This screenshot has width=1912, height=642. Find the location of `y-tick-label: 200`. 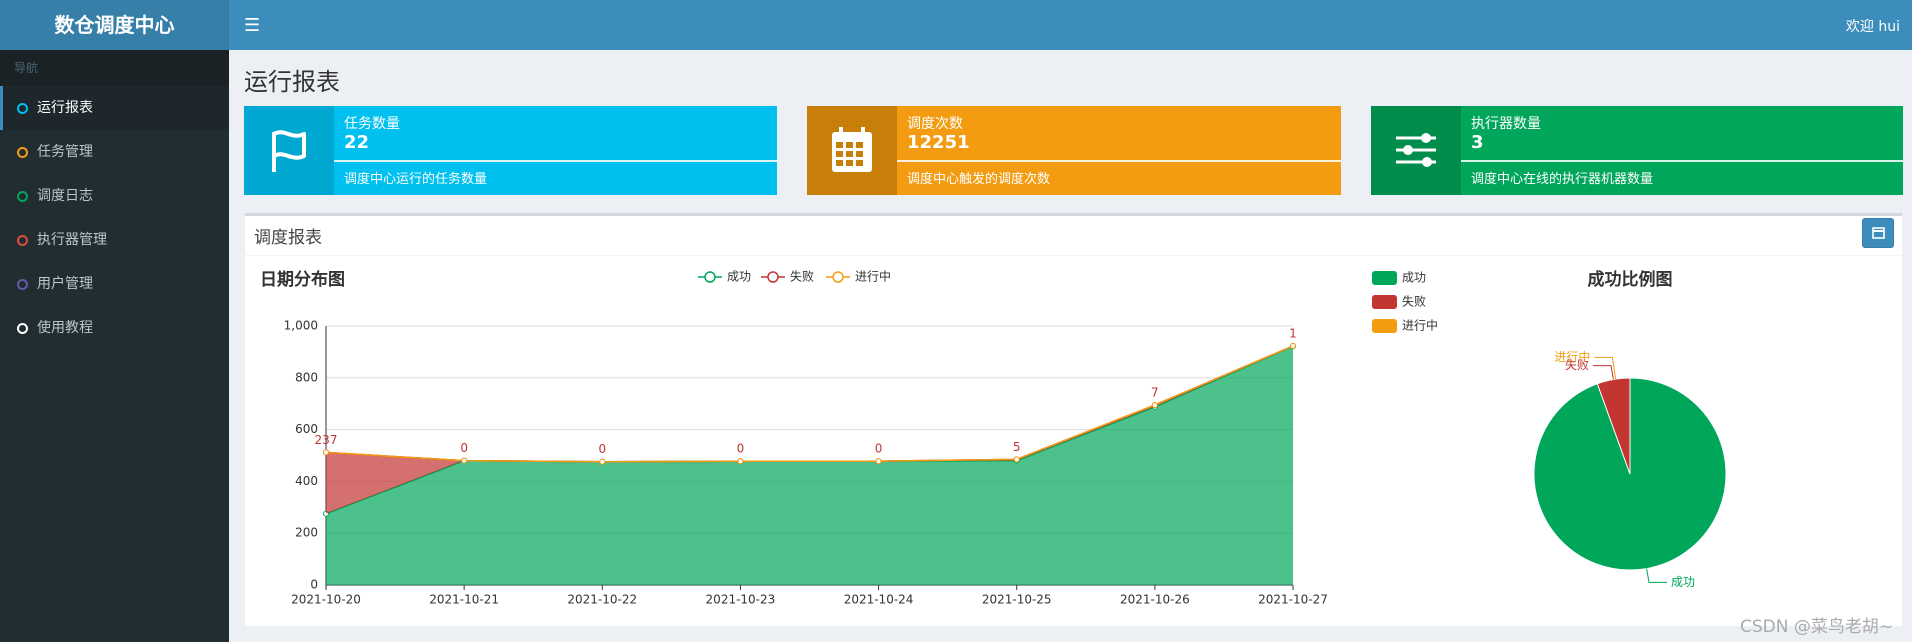

y-tick-label: 200 is located at coordinates (306, 533).